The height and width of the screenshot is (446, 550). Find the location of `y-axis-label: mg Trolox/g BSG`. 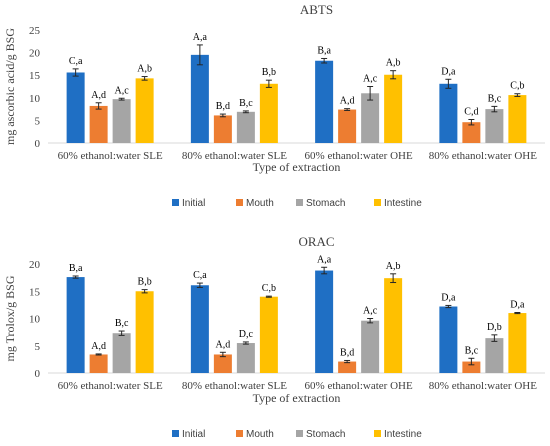

y-axis-label: mg Trolox/g BSG is located at coordinates (10, 318).